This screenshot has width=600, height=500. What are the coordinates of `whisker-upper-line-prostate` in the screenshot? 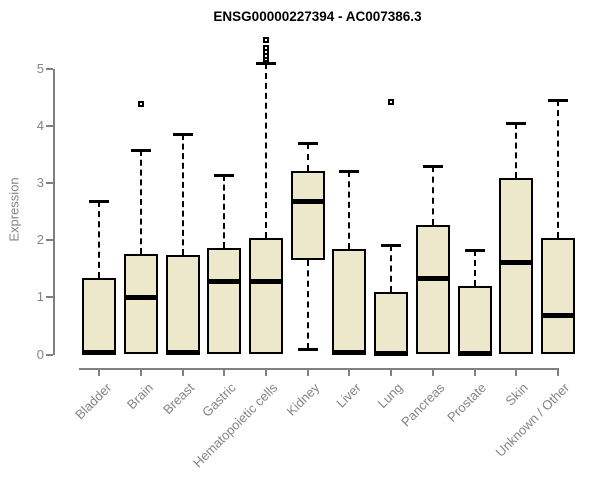 It's located at (474, 267).